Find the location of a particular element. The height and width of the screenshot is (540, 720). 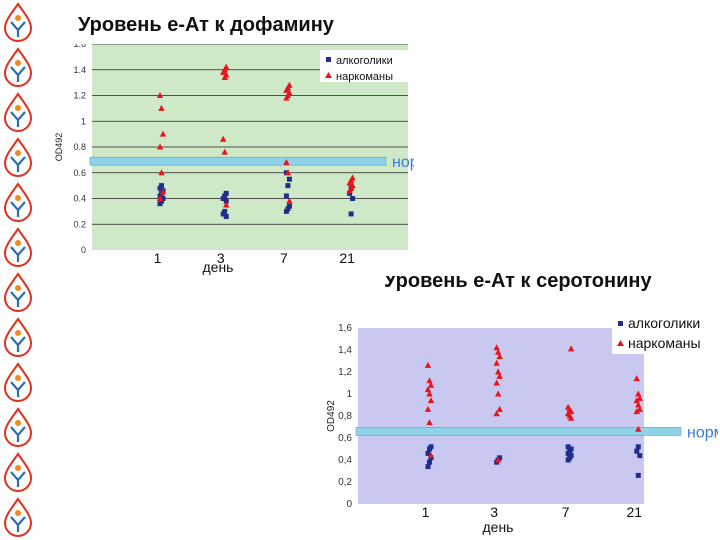

y-tick-label: 1,4 is located at coordinates (345, 350).